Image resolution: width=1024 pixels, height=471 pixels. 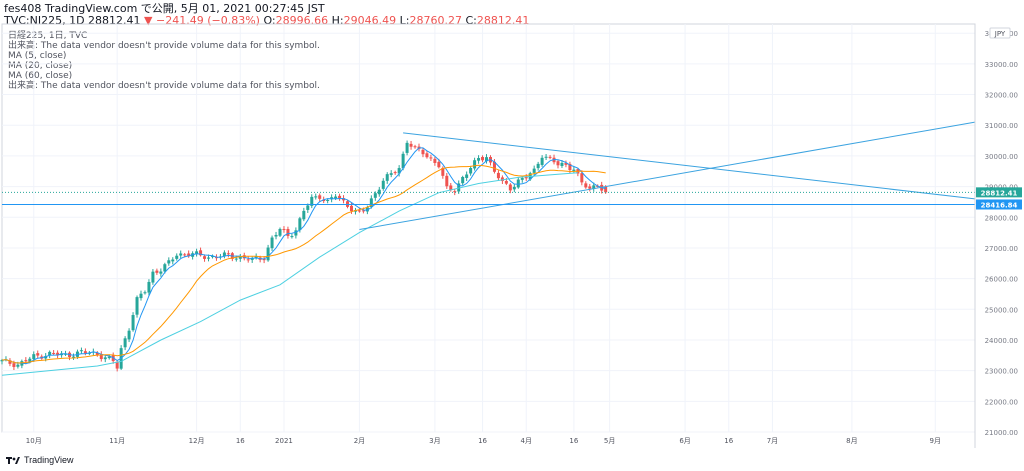 I want to click on low-value: 28760.27, so click(x=435, y=20).